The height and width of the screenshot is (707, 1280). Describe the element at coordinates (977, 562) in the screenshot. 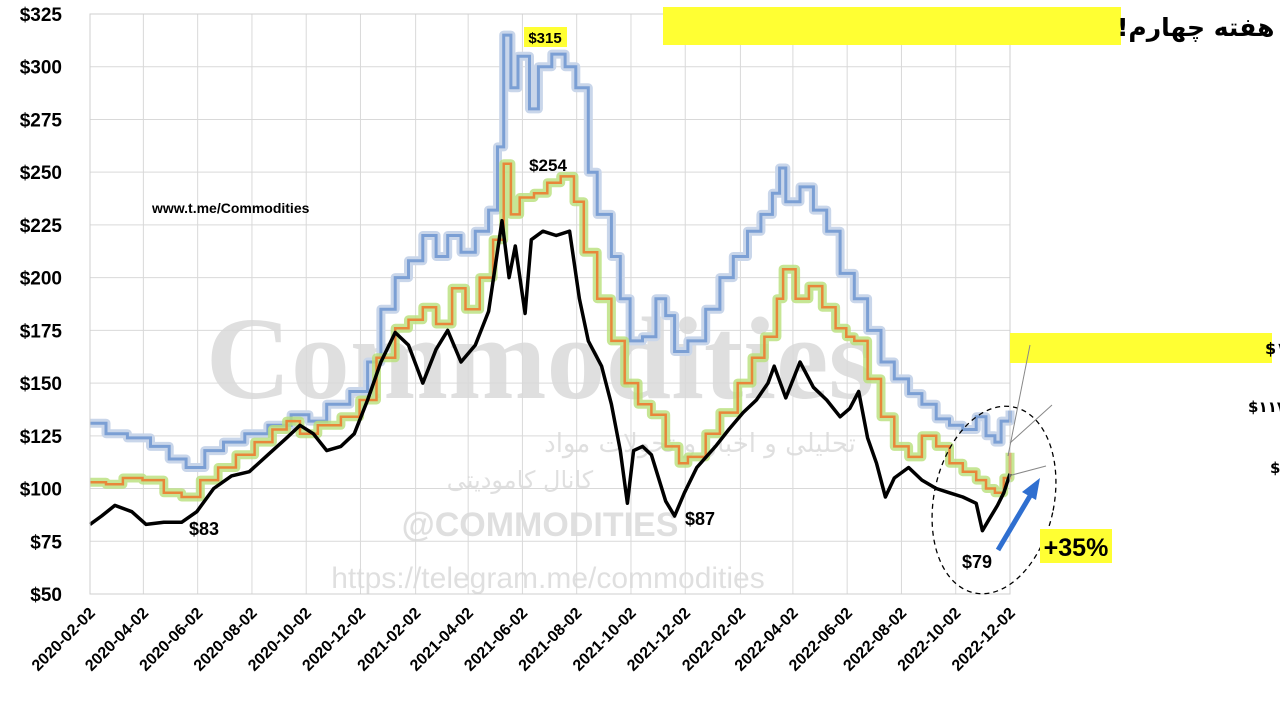

I see `low-79-label: $79` at that location.